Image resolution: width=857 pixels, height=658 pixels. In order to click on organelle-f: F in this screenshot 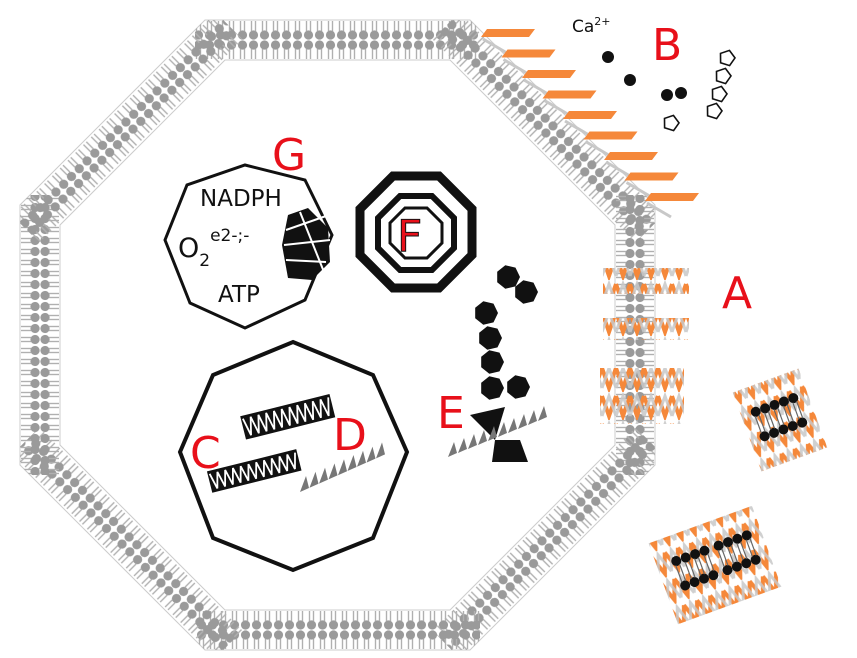, I will do `click(416, 232)`.